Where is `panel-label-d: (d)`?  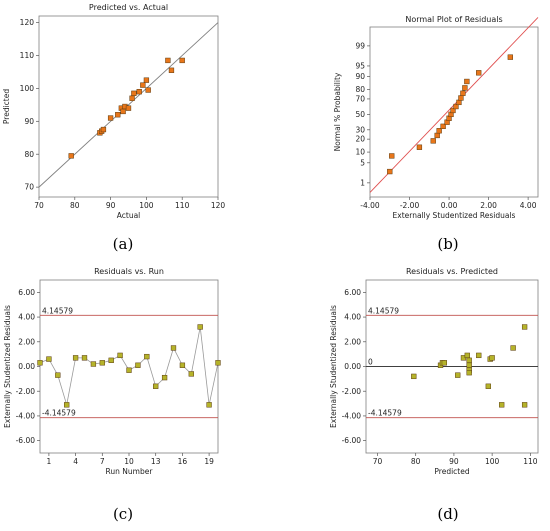
panel-label-d: (d) is located at coordinates (447, 514).